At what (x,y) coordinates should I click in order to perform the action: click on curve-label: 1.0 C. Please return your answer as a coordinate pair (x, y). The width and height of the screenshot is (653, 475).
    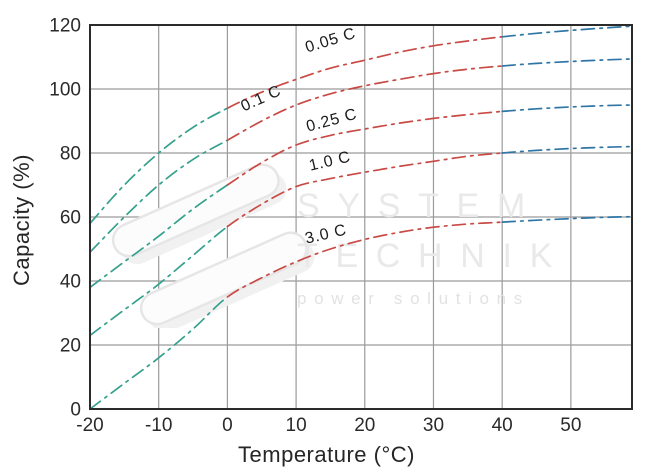
    Looking at the image, I should click on (329, 162).